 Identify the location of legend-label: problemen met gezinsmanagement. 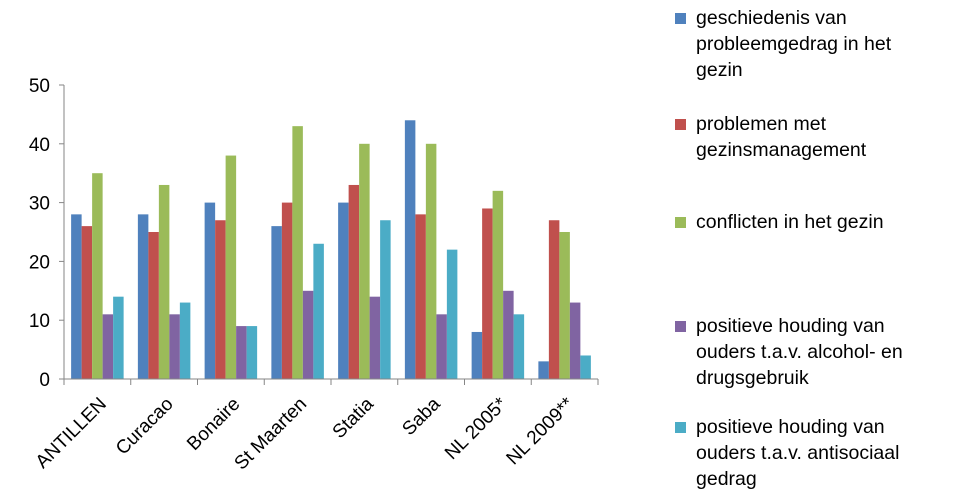
(781, 137).